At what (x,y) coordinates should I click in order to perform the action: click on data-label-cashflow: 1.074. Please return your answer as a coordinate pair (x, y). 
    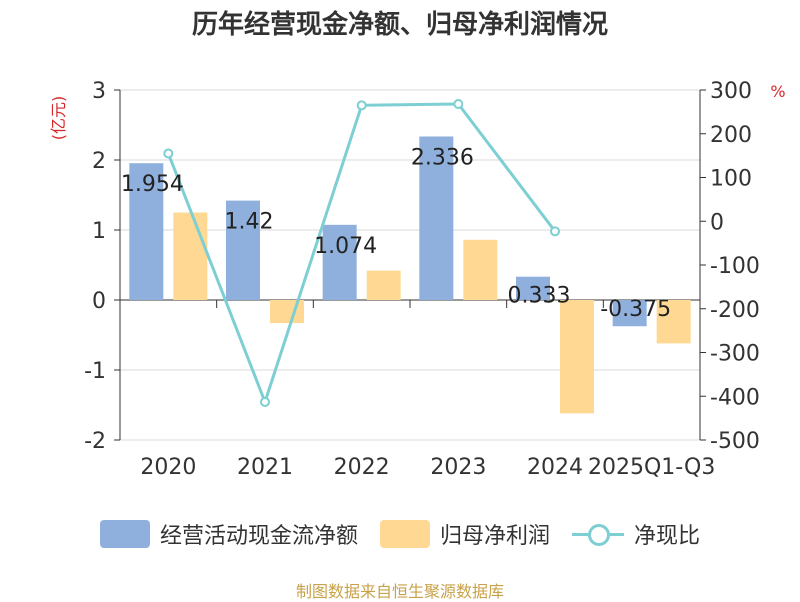
    Looking at the image, I should click on (345, 246).